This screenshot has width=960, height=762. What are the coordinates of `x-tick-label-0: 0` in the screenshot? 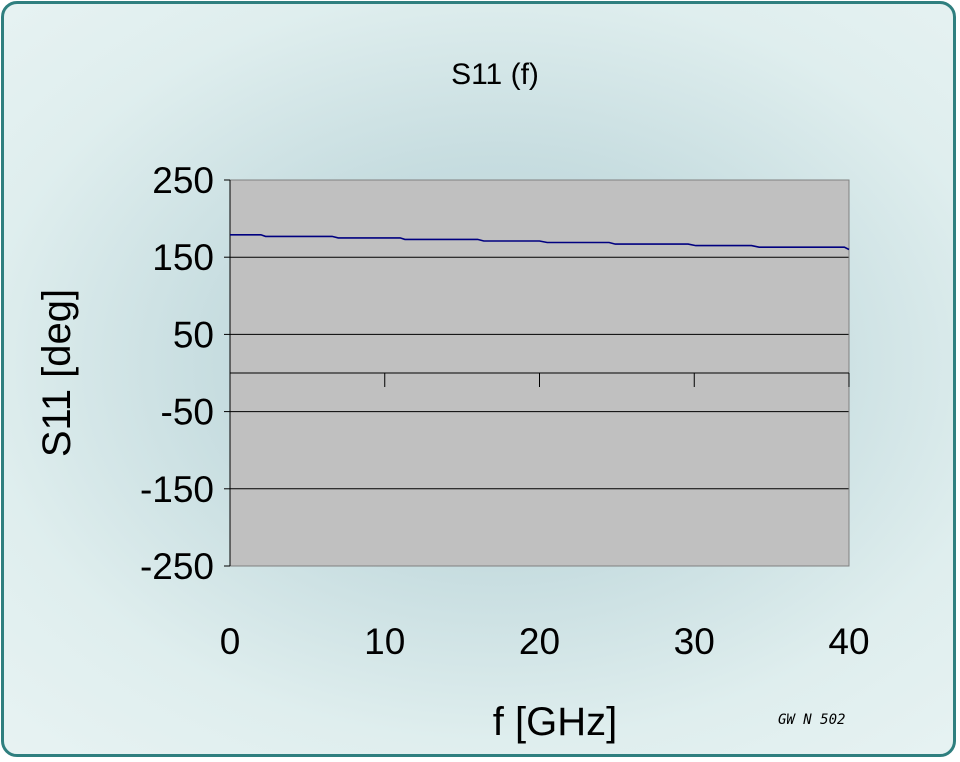 It's located at (230, 641).